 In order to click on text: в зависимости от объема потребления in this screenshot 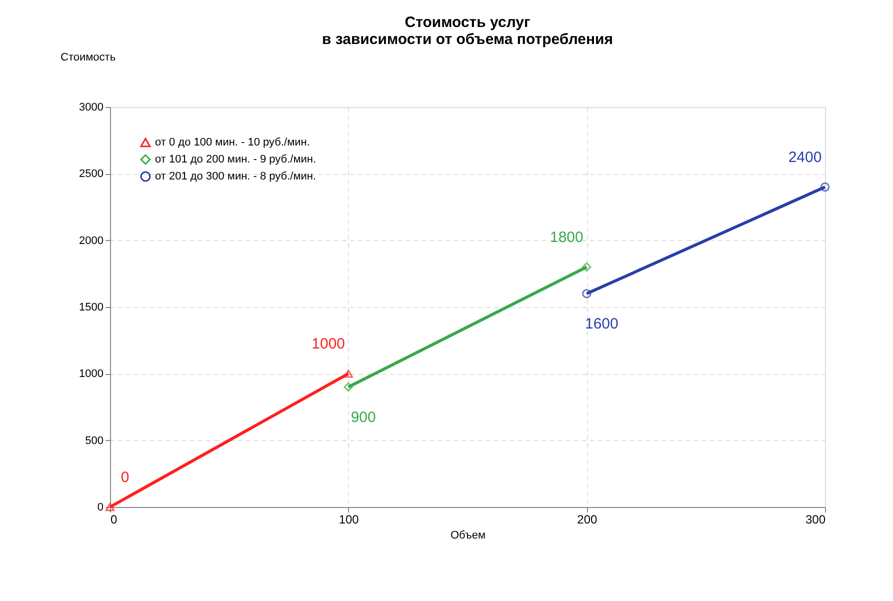, I will do `click(468, 39)`.